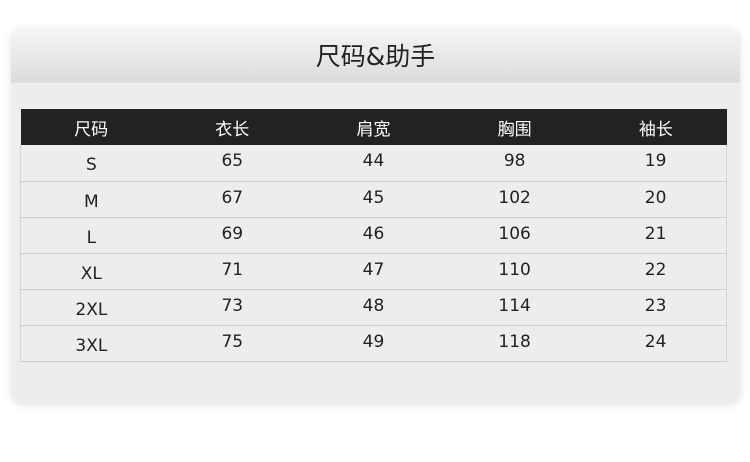 Image resolution: width=750 pixels, height=462 pixels. What do you see at coordinates (90, 343) in the screenshot?
I see `table-cell: 3XL` at bounding box center [90, 343].